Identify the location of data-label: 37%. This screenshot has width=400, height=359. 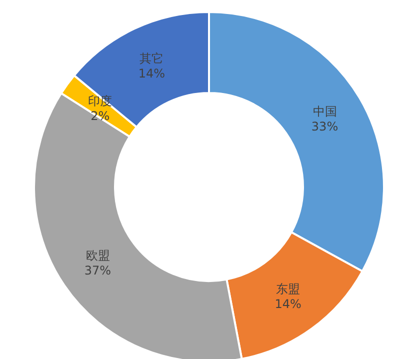
(98, 271).